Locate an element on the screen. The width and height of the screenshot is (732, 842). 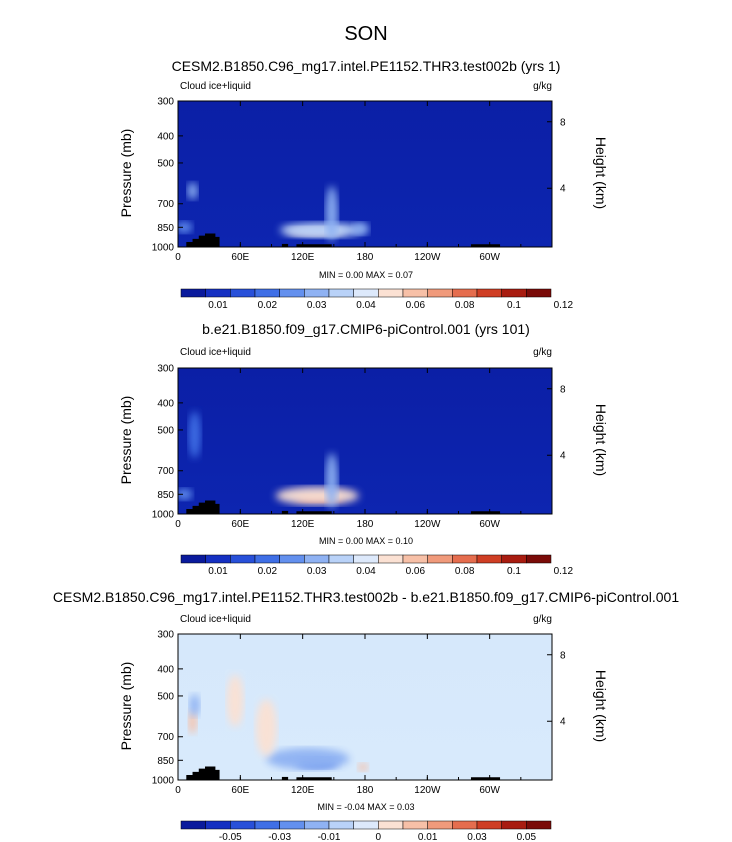
y-tick-label: 1000 is located at coordinates (163, 248).